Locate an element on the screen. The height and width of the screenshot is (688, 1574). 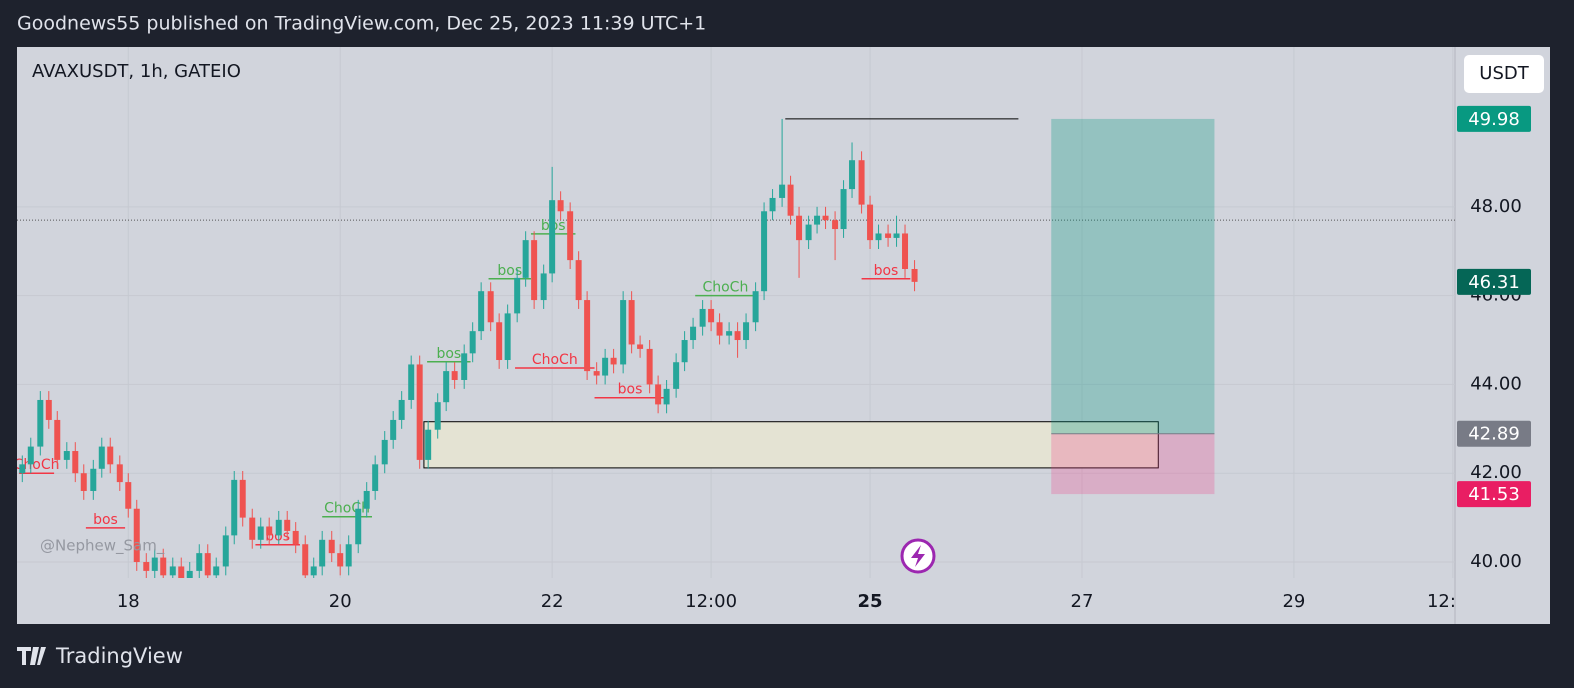
price-label: 46.31 is located at coordinates (1494, 282).